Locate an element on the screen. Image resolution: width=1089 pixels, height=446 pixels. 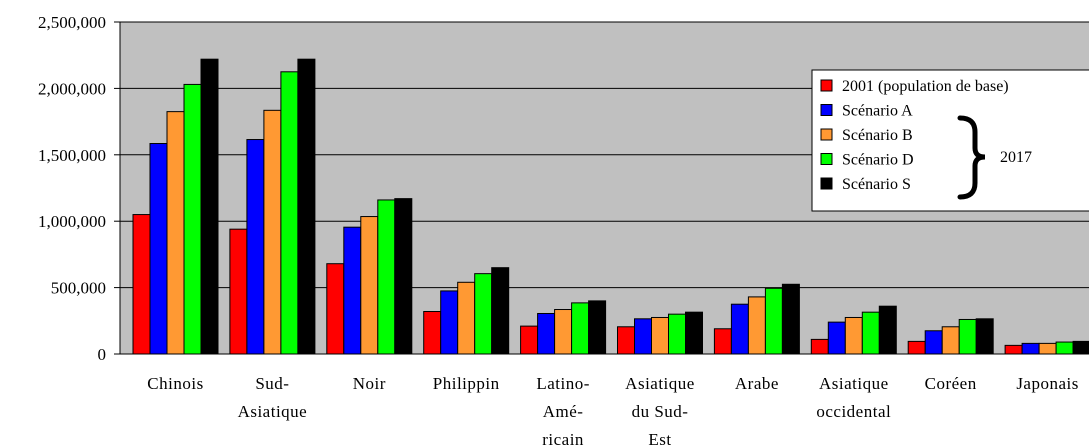
x-category-label: Est is located at coordinates (659, 438).